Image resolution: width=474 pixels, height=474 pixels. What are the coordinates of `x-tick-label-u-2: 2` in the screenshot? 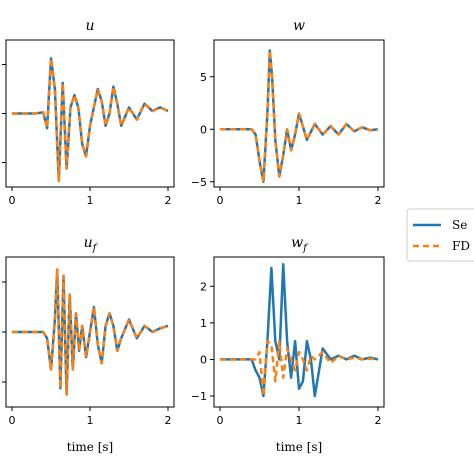 It's located at (168, 200).